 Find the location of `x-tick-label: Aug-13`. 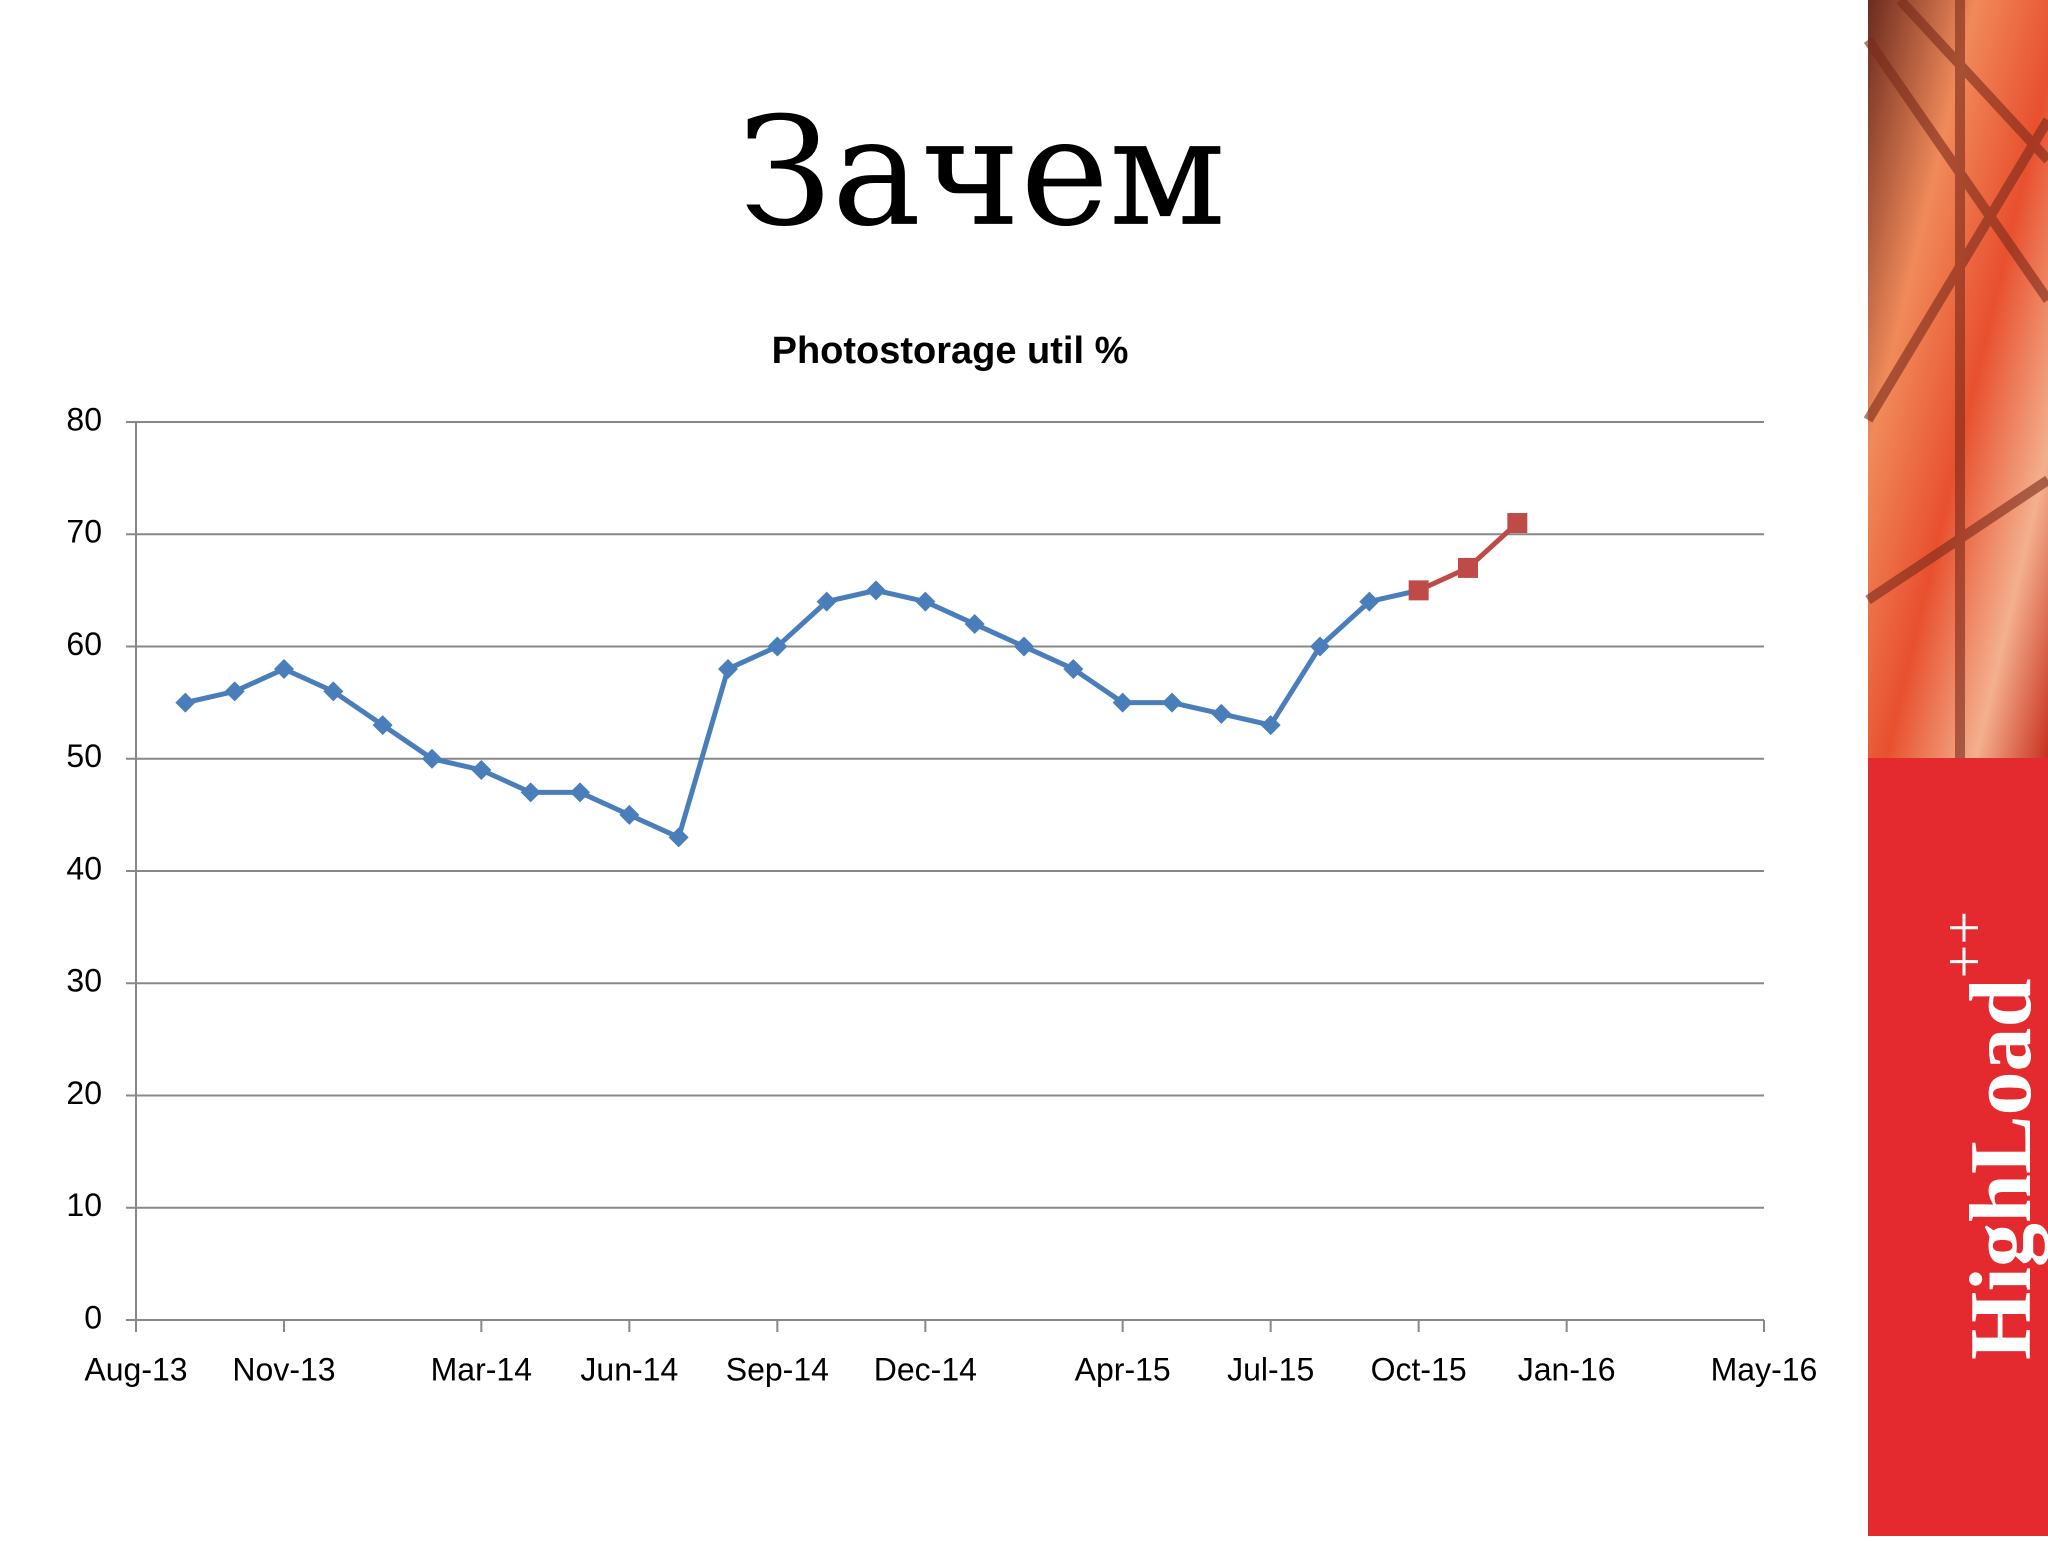

x-tick-label: Aug-13 is located at coordinates (135, 1369).